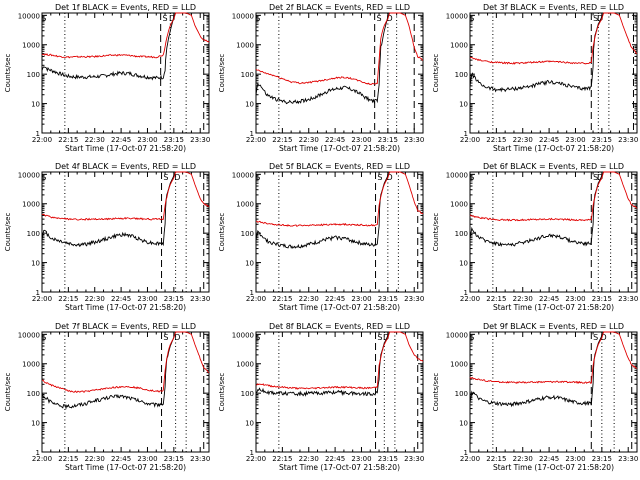 The image size is (640, 480). What do you see at coordinates (125, 7) in the screenshot?
I see `panel-title: Det 1f BLACK = Events, RED = LLD` at bounding box center [125, 7].